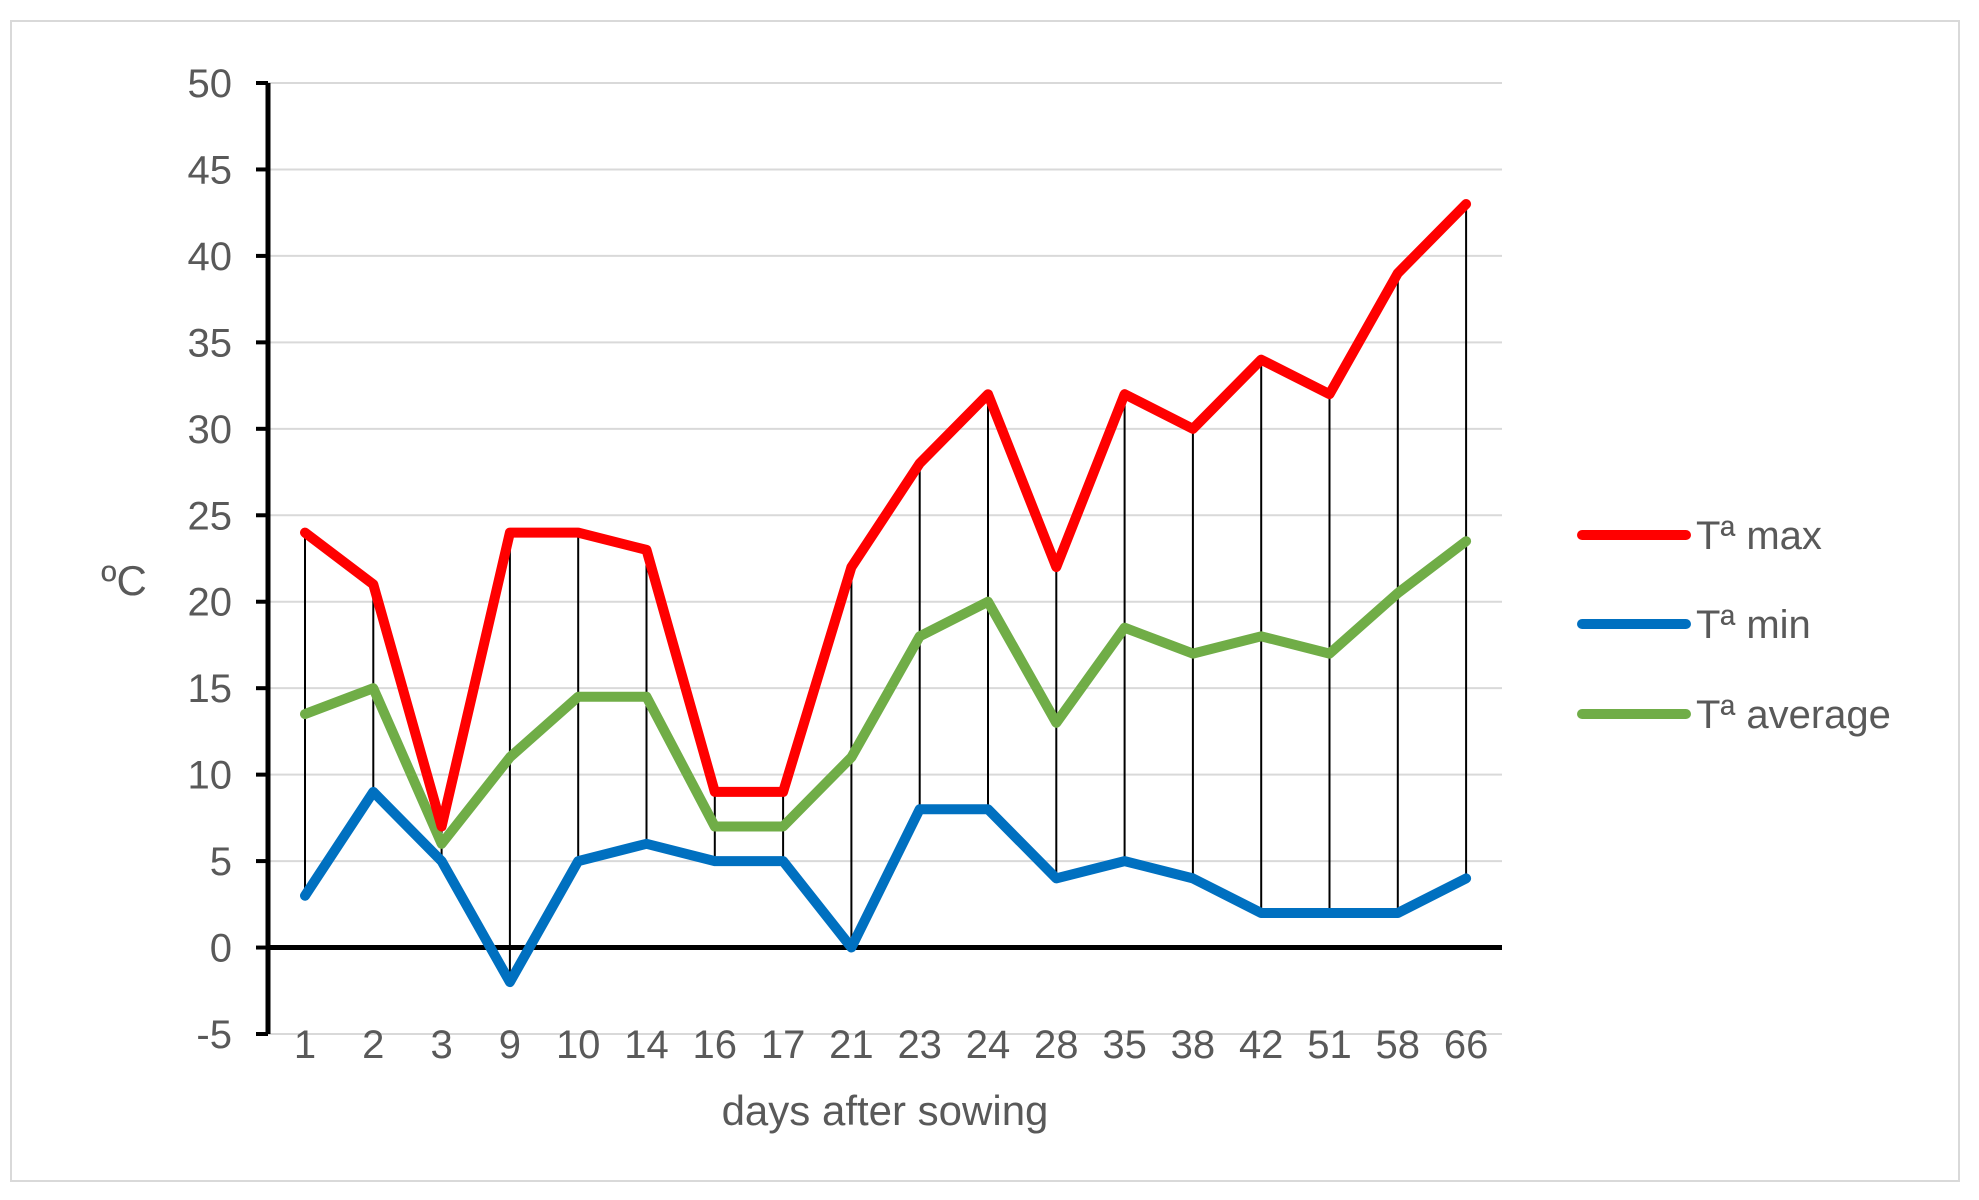 Image resolution: width=1979 pixels, height=1200 pixels. What do you see at coordinates (1261, 1045) in the screenshot?
I see `x-tick-label: 42` at bounding box center [1261, 1045].